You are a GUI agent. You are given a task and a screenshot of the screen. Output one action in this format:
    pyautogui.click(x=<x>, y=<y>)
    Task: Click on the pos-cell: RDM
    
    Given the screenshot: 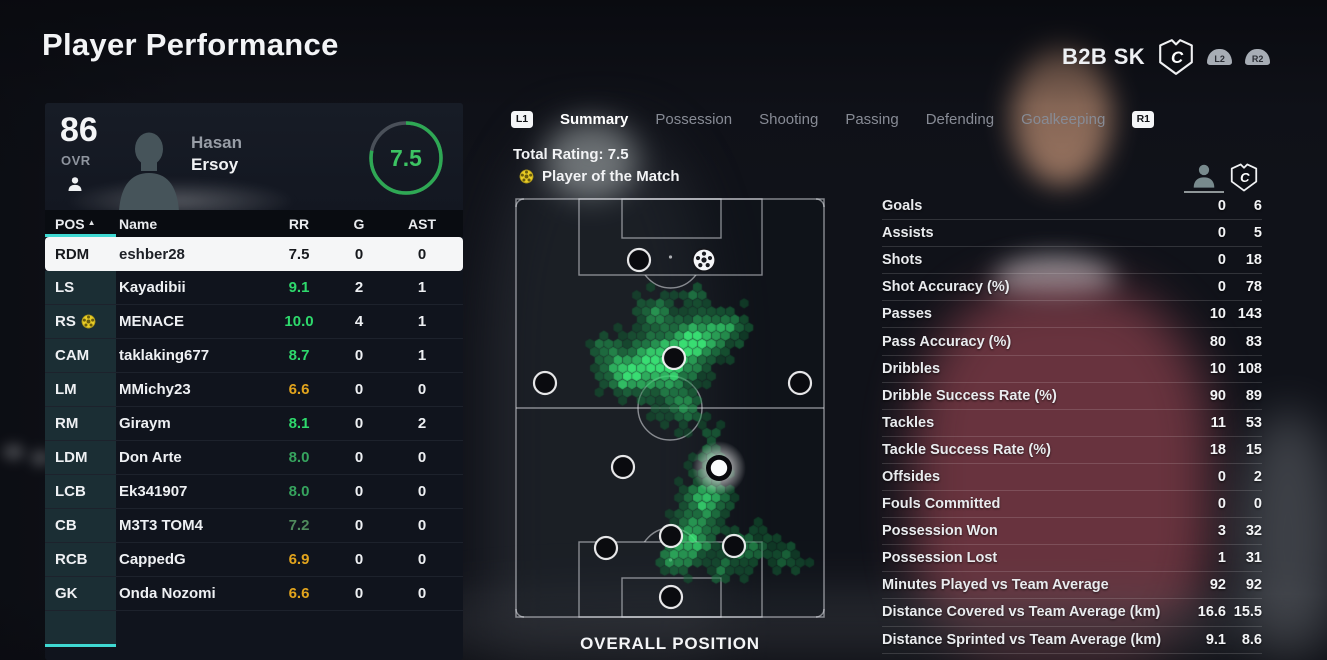 What is the action you would take?
    pyautogui.click(x=72, y=254)
    